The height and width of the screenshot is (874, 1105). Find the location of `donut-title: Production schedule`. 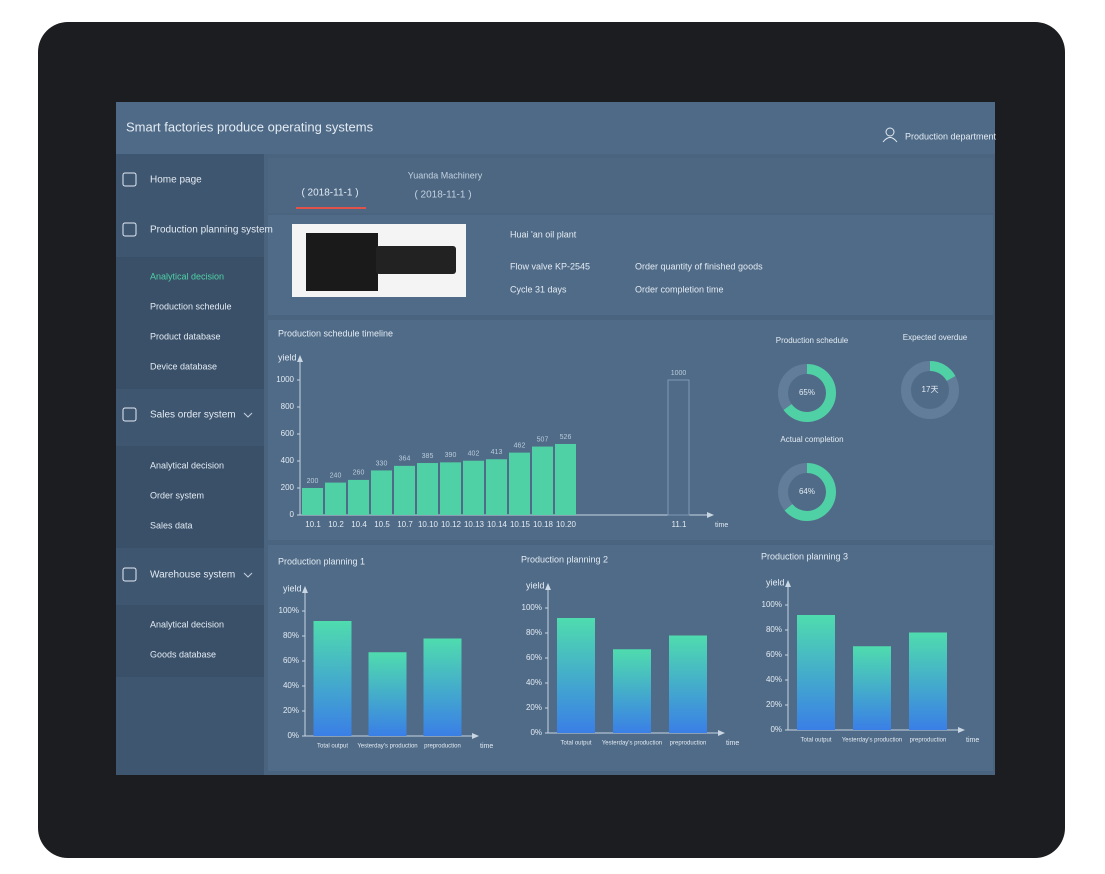

donut-title: Production schedule is located at coordinates (812, 340).